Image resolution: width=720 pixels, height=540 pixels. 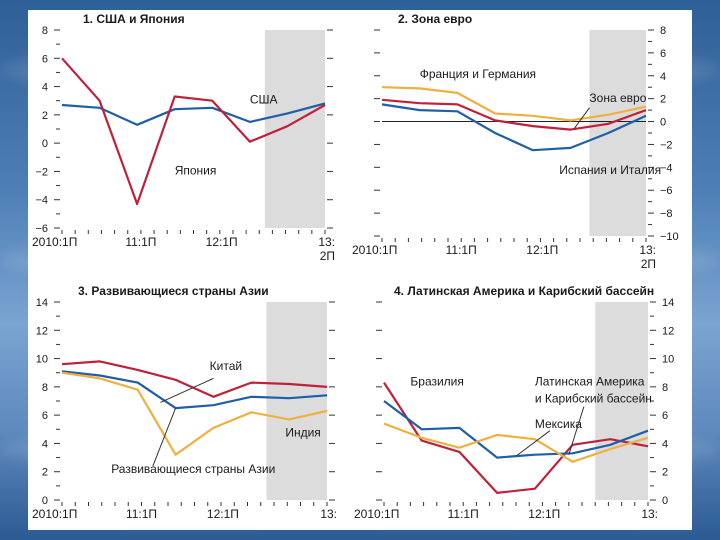 What do you see at coordinates (666, 214) in the screenshot?
I see `y-tick-label: −8` at bounding box center [666, 214].